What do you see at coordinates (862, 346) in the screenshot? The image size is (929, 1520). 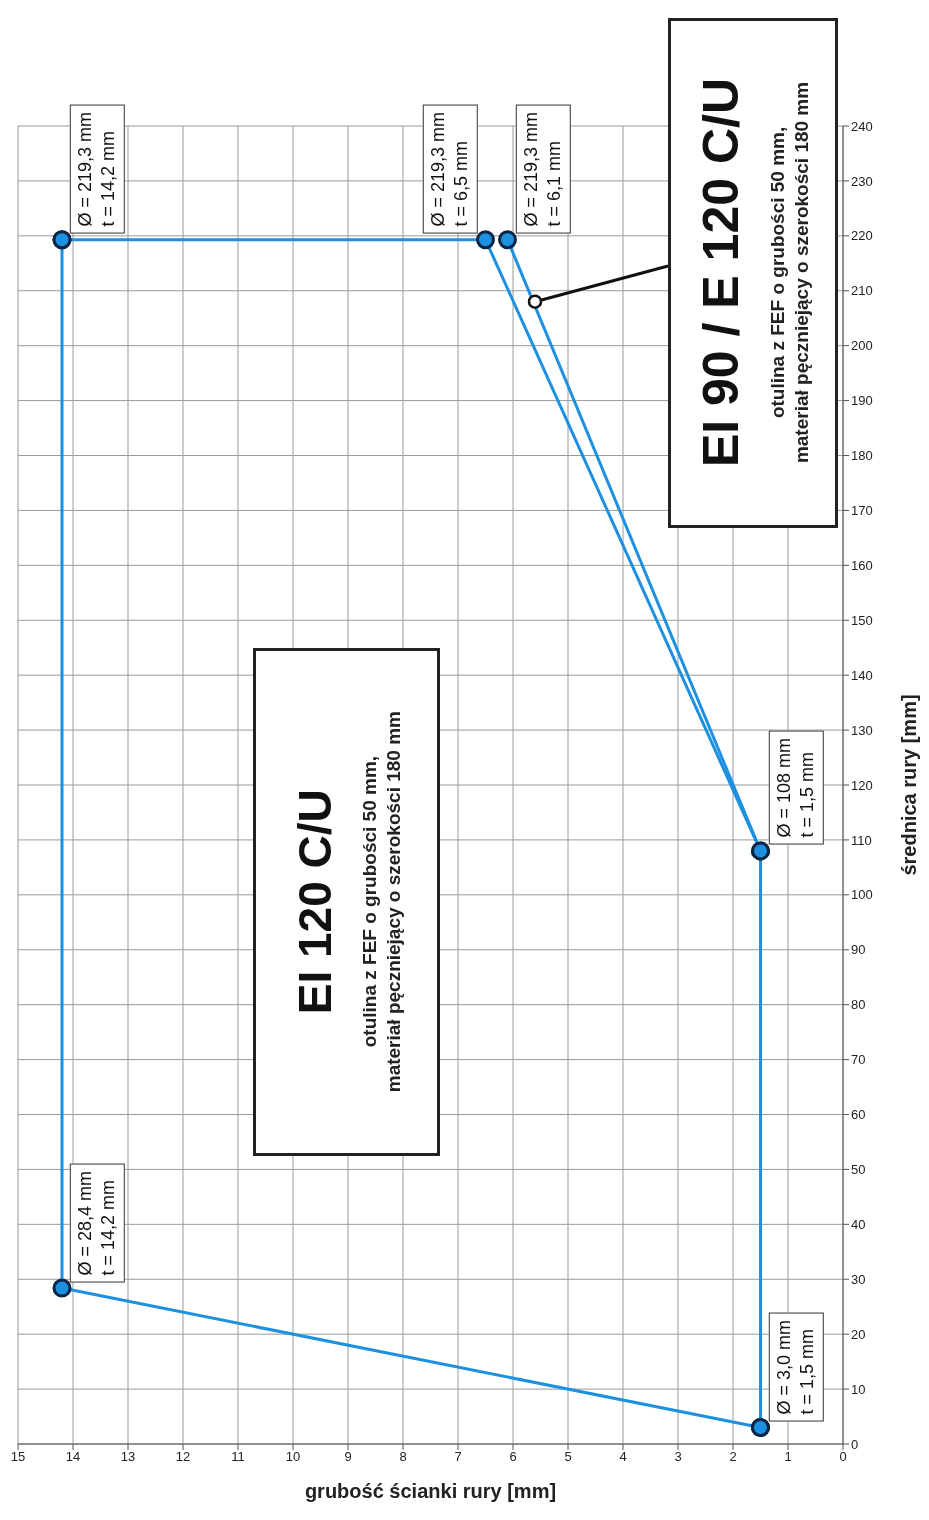 I see `y-tick-label: 200` at bounding box center [862, 346].